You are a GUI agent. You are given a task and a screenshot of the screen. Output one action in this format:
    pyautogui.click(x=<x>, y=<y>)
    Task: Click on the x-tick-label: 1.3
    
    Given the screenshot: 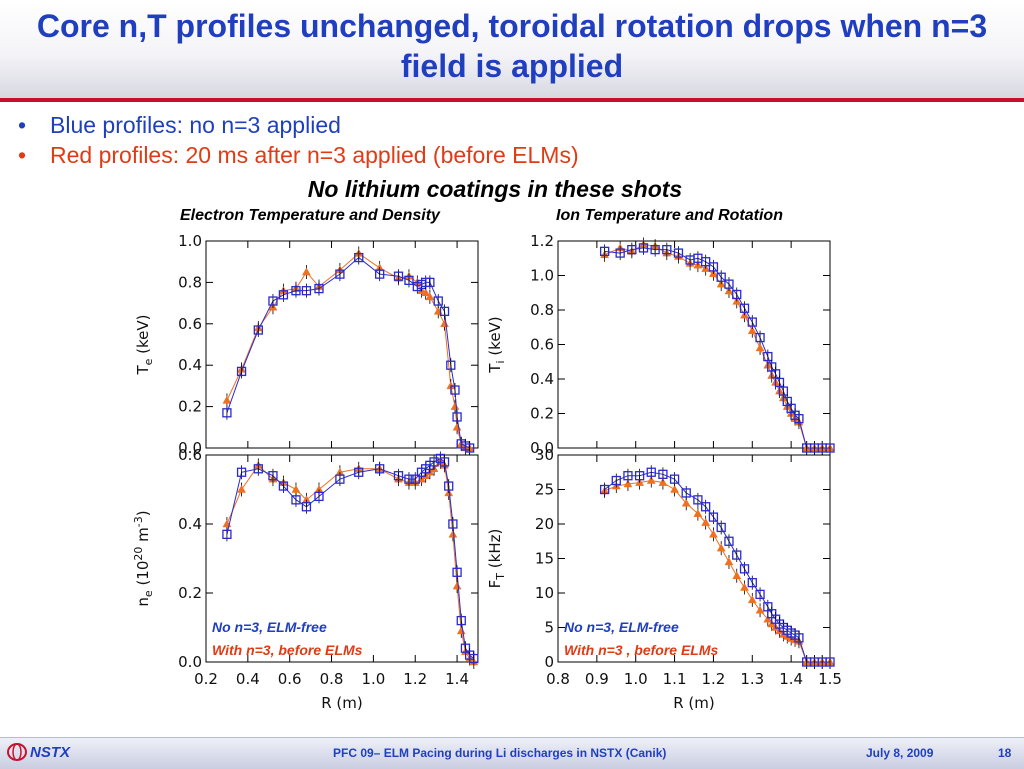 What is the action you would take?
    pyautogui.click(x=752, y=679)
    